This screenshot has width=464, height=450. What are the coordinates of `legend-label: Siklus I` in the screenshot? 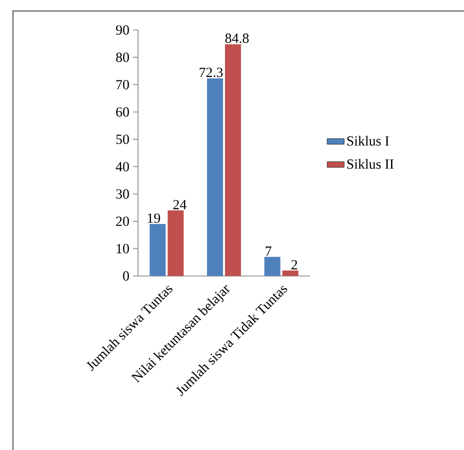 It's located at (368, 141).